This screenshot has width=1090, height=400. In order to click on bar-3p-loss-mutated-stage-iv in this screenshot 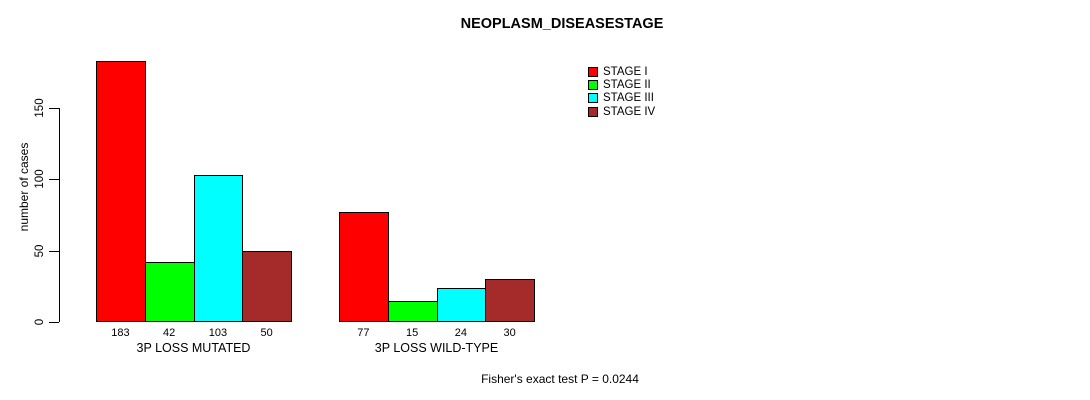, I will do `click(267, 286)`.